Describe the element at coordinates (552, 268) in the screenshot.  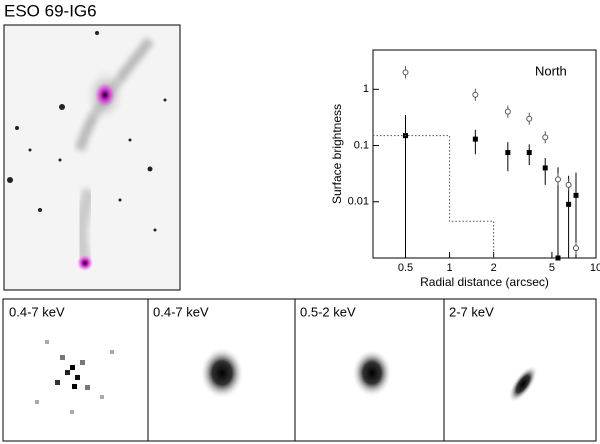
I see `x-tick-label: 5` at that location.